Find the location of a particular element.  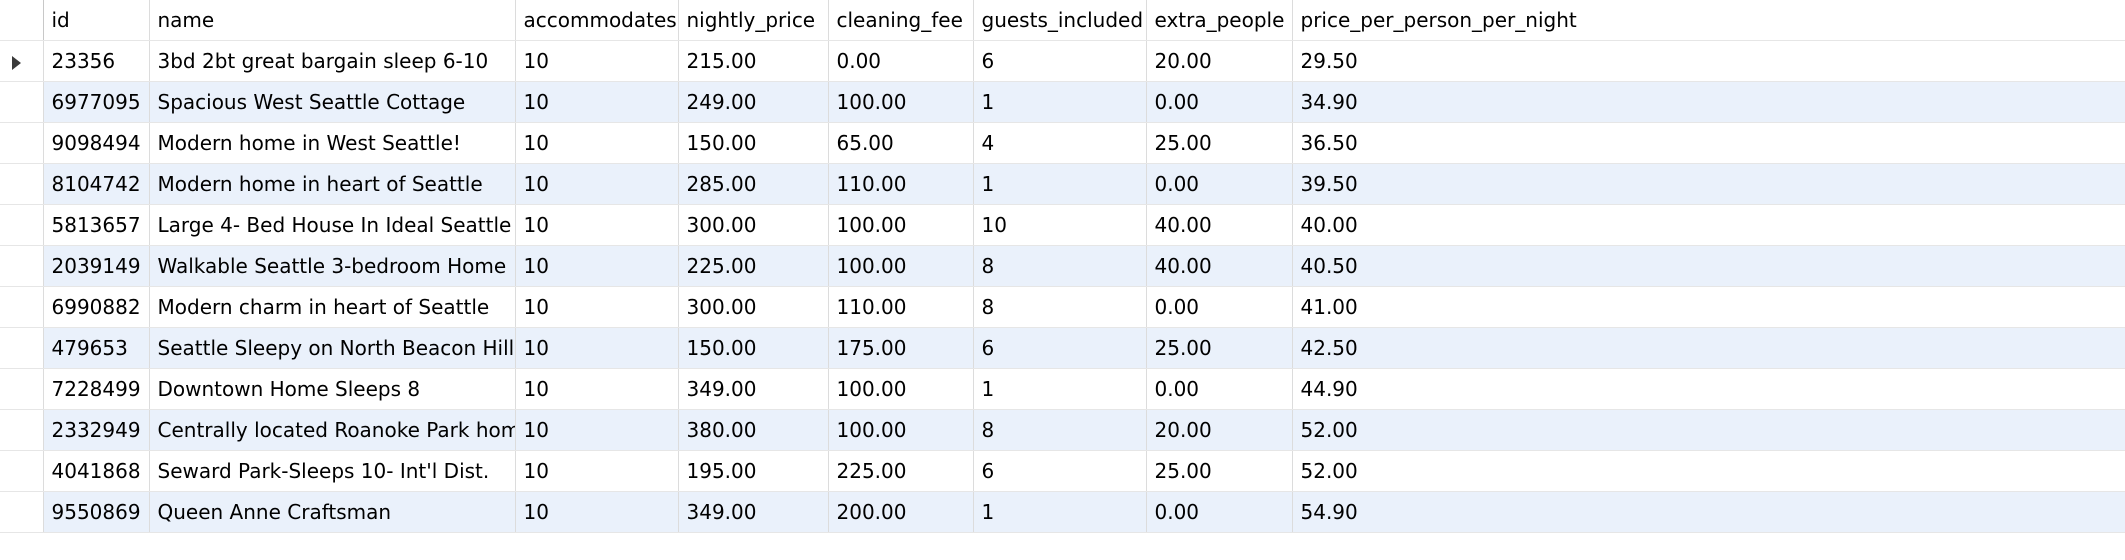

cell-id: 6990882 is located at coordinates (96, 307).